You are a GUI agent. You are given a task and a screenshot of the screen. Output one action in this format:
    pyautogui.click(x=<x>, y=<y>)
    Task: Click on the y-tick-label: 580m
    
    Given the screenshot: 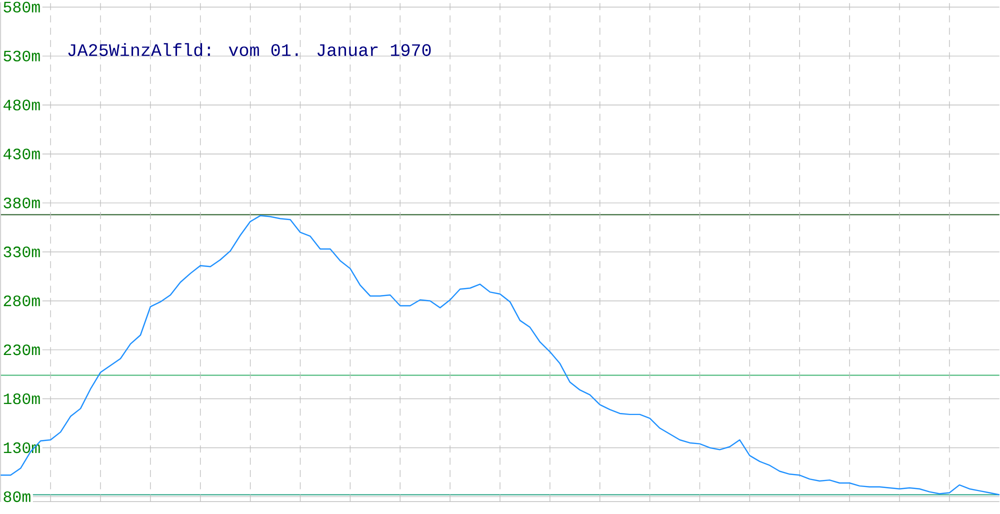 What is the action you would take?
    pyautogui.click(x=22, y=7)
    